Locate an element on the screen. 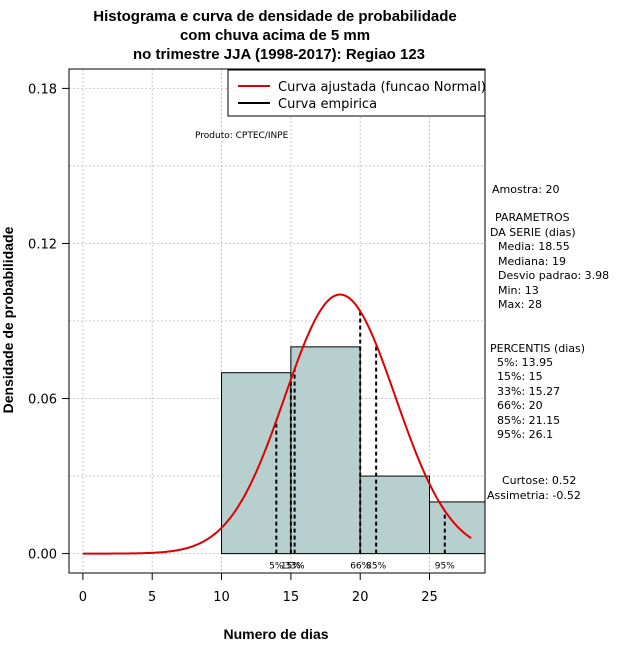 The height and width of the screenshot is (660, 640). histogram-bars is located at coordinates (353, 450).